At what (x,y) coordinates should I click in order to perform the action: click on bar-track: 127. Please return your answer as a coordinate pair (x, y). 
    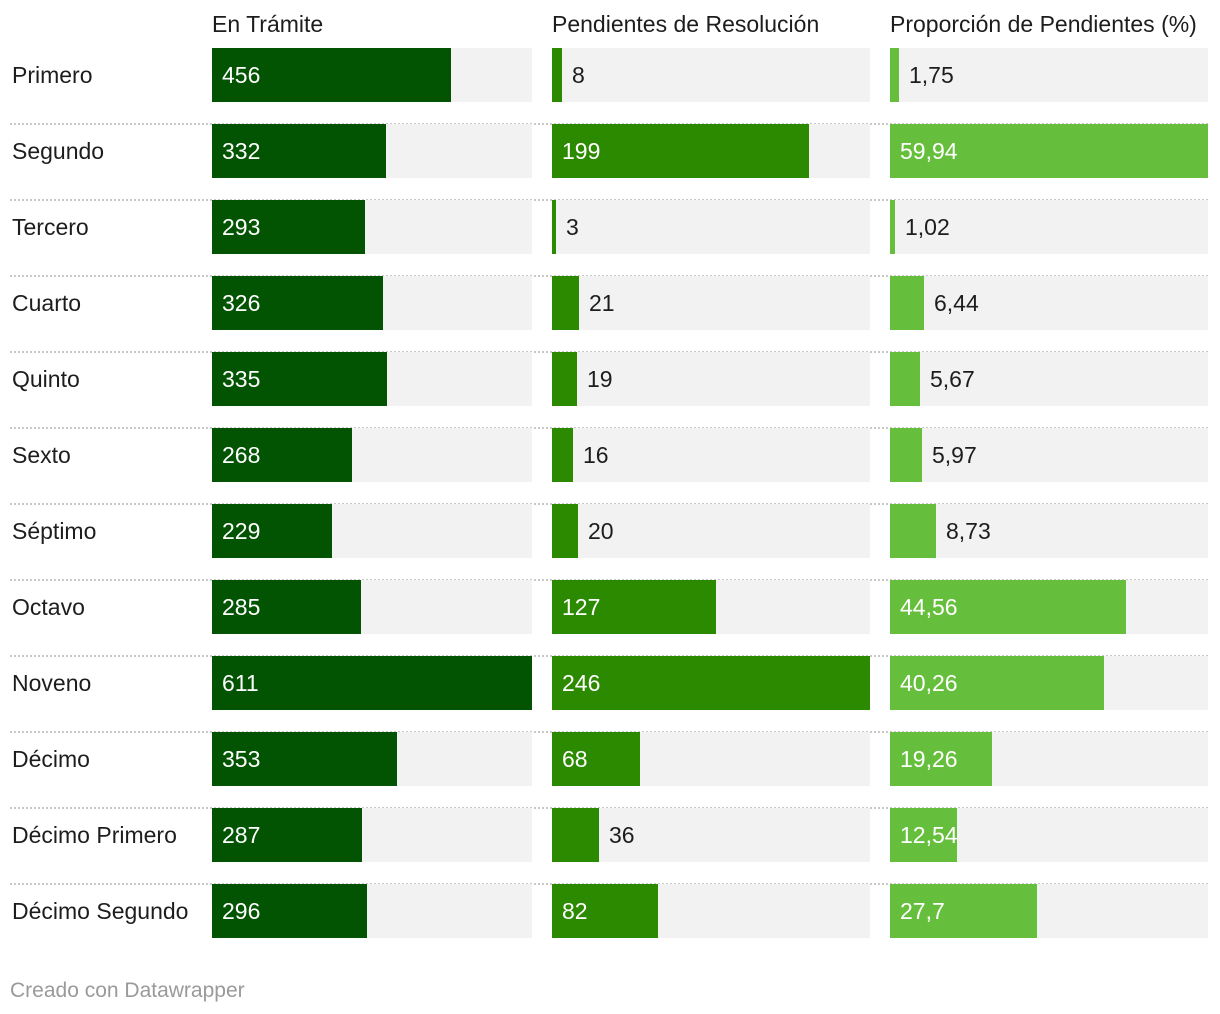
    Looking at the image, I should click on (711, 607).